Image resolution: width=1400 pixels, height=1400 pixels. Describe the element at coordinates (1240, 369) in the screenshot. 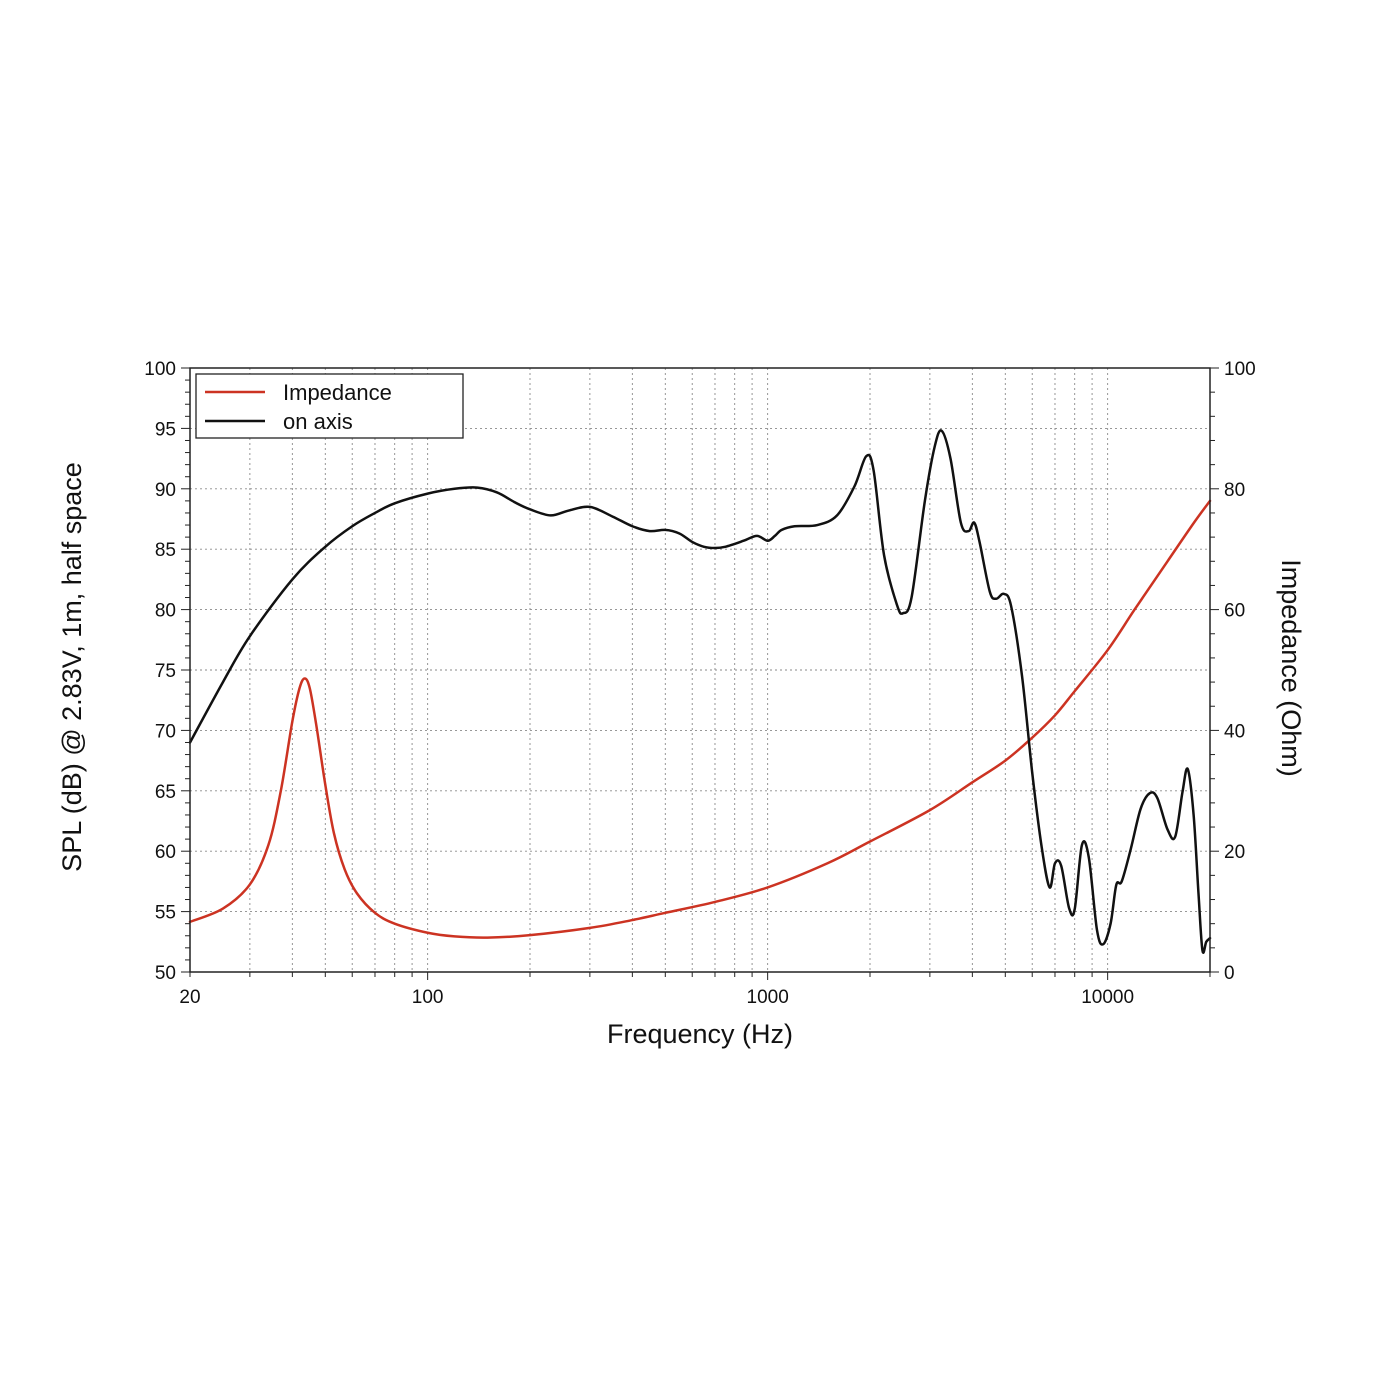

I see `y2-tick-label: 100` at that location.